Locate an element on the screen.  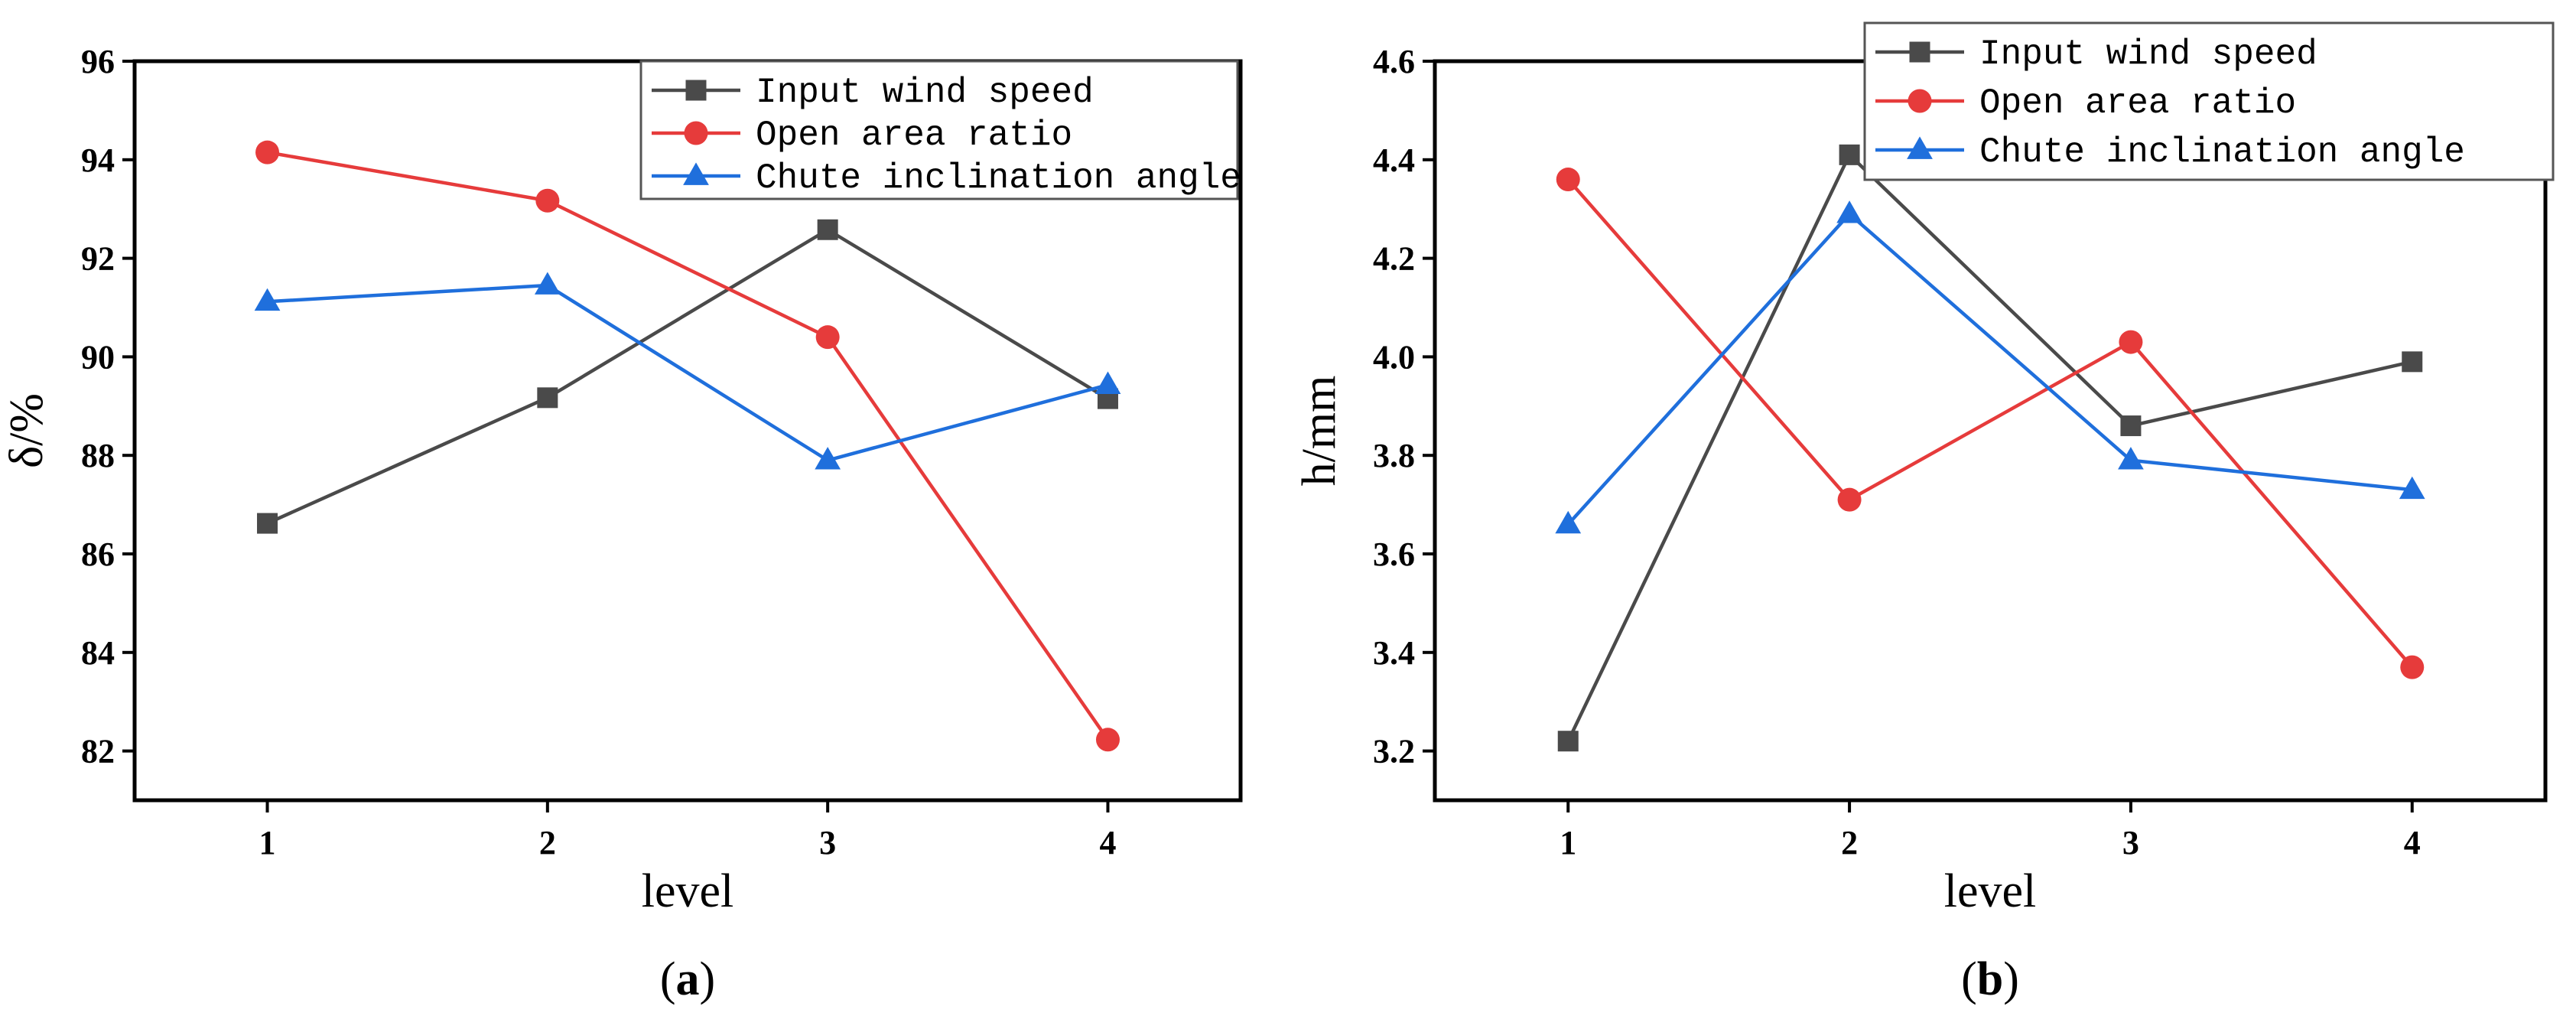
y-axis-title: δ/% is located at coordinates (27, 430).